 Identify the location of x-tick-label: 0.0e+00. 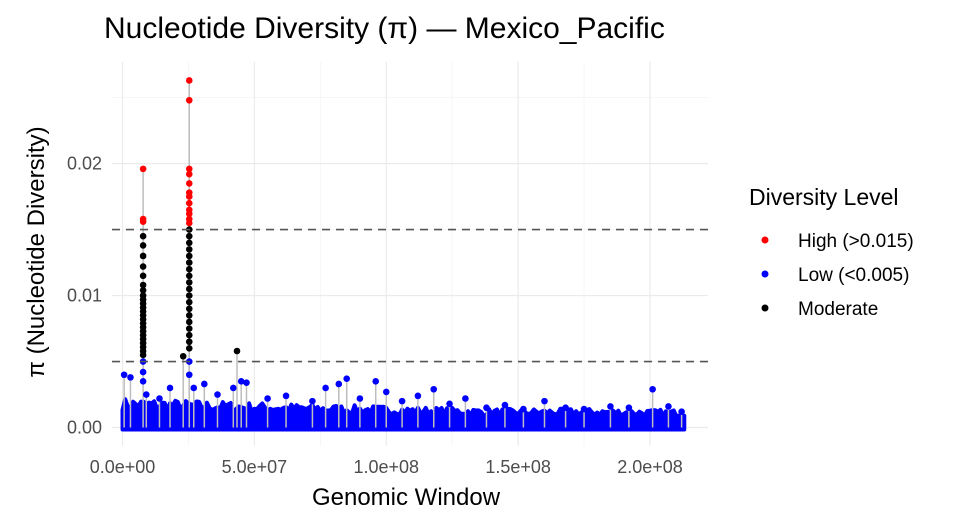
(123, 467).